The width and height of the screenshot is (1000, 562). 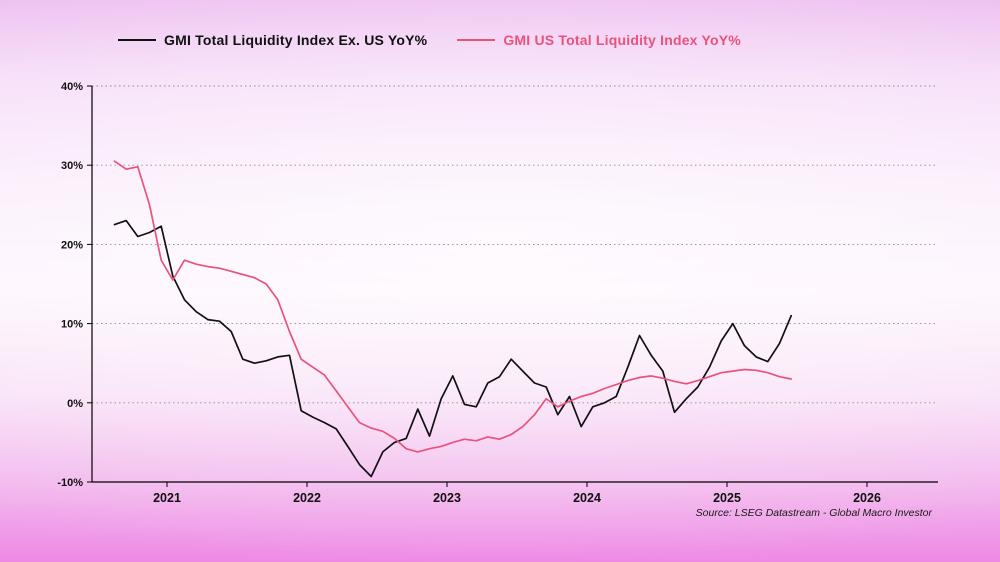 I want to click on x-axis-label: 2023, so click(x=447, y=498).